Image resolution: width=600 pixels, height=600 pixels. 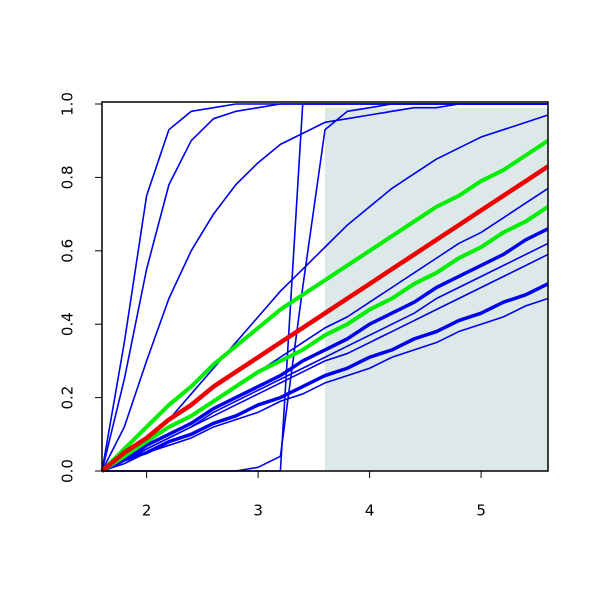 What do you see at coordinates (68, 251) in the screenshot?
I see `y-tick-label: 0.6` at bounding box center [68, 251].